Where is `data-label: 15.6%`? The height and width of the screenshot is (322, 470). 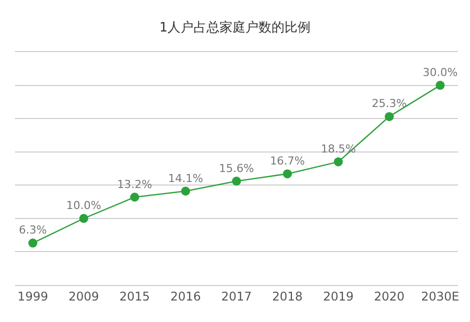
data-label: 15.6% is located at coordinates (236, 168).